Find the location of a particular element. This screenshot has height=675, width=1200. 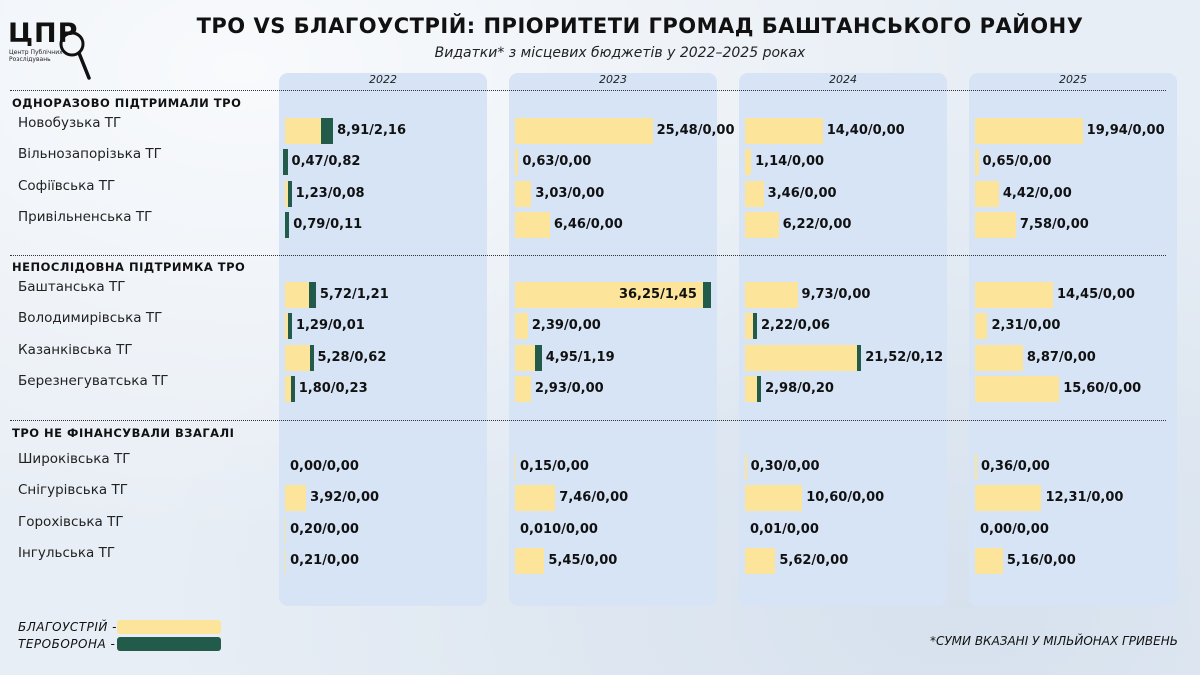

data-label: 9,73/0,00 is located at coordinates (836, 294).